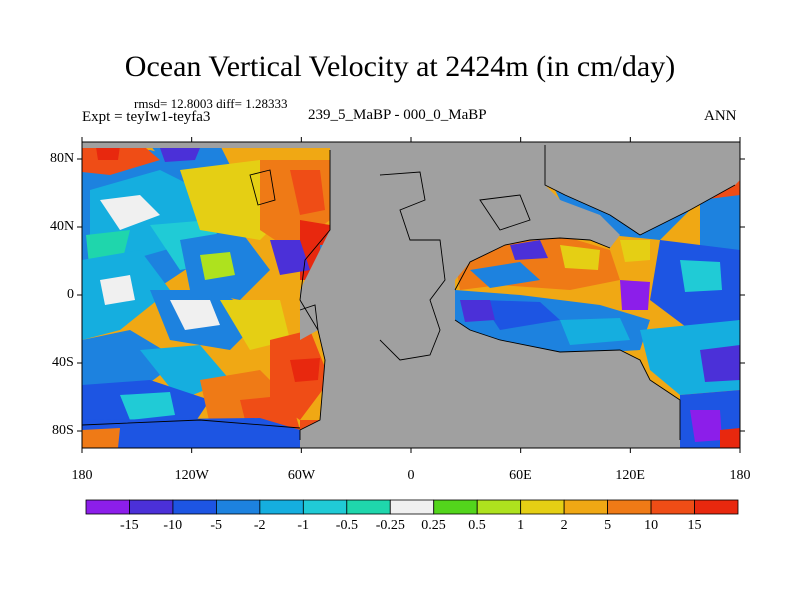  What do you see at coordinates (146, 117) in the screenshot?
I see `experiment-label: Expt = teyIw1-teyfa3` at bounding box center [146, 117].